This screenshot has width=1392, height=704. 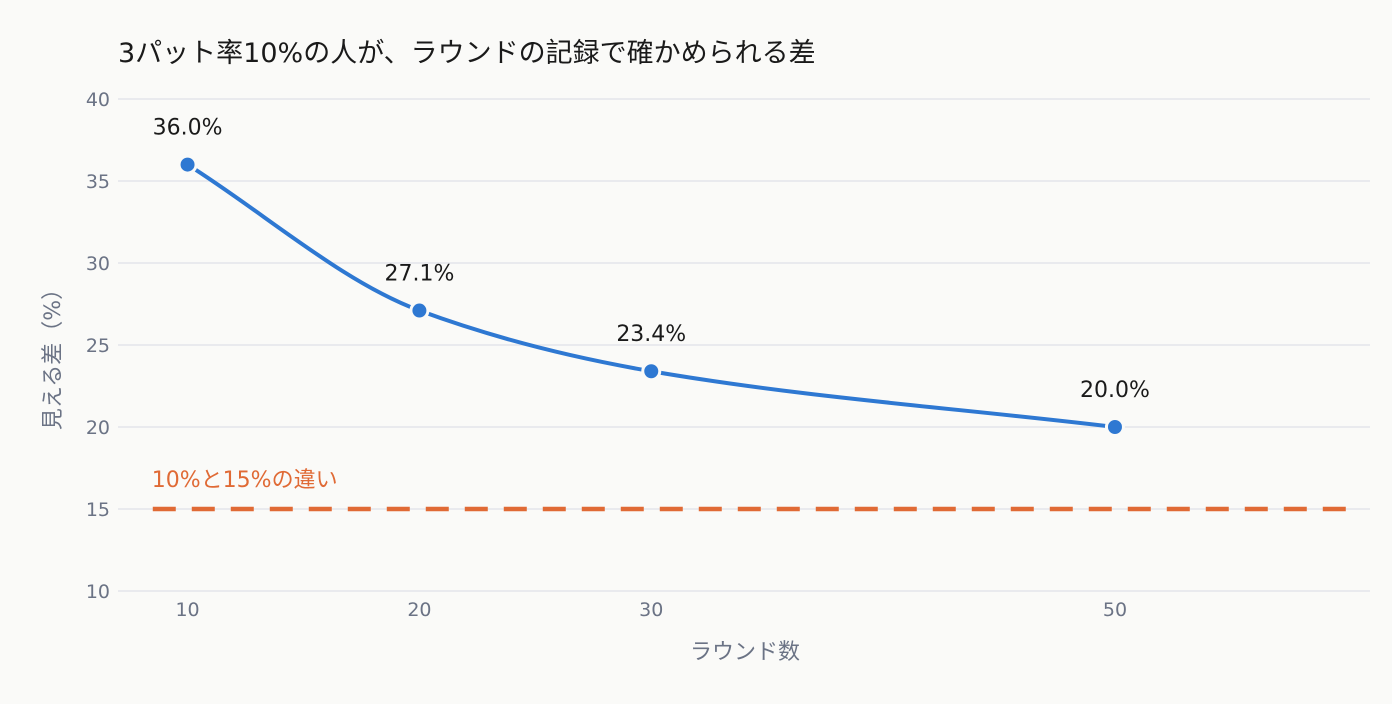 I want to click on y-tick-label: 15, so click(x=98, y=510).